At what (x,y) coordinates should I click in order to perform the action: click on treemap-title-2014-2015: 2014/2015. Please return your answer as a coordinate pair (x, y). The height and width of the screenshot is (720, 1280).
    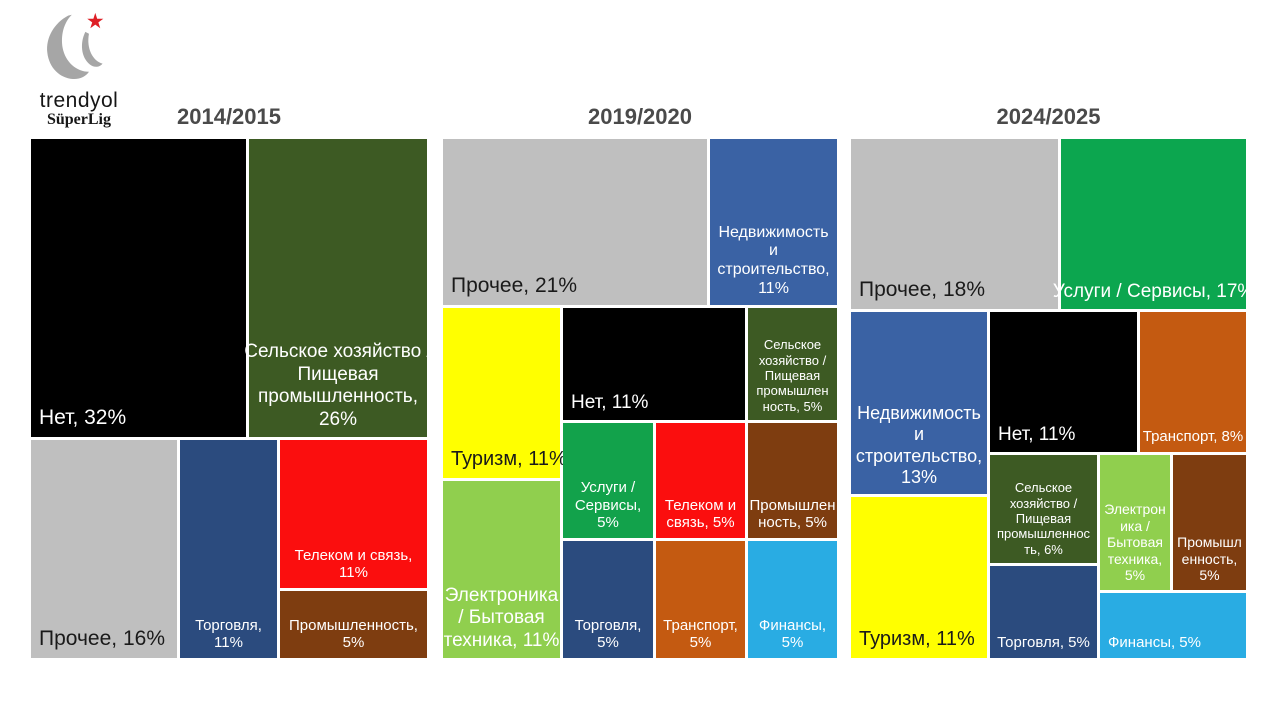
    Looking at the image, I should click on (229, 116).